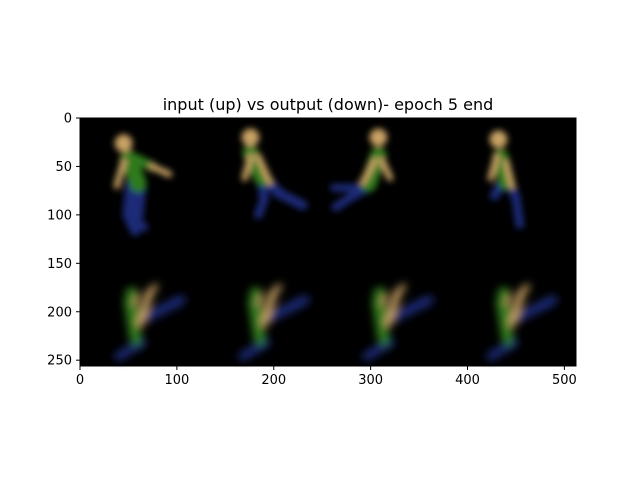 This screenshot has height=480, width=640. What do you see at coordinates (370, 380) in the screenshot?
I see `x-tick-label: 300` at bounding box center [370, 380].